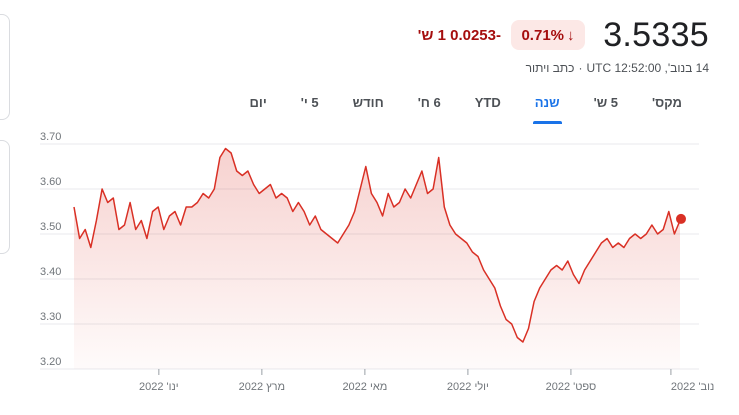  Describe the element at coordinates (368, 102) in the screenshot. I see `range-tab: חודש` at that location.